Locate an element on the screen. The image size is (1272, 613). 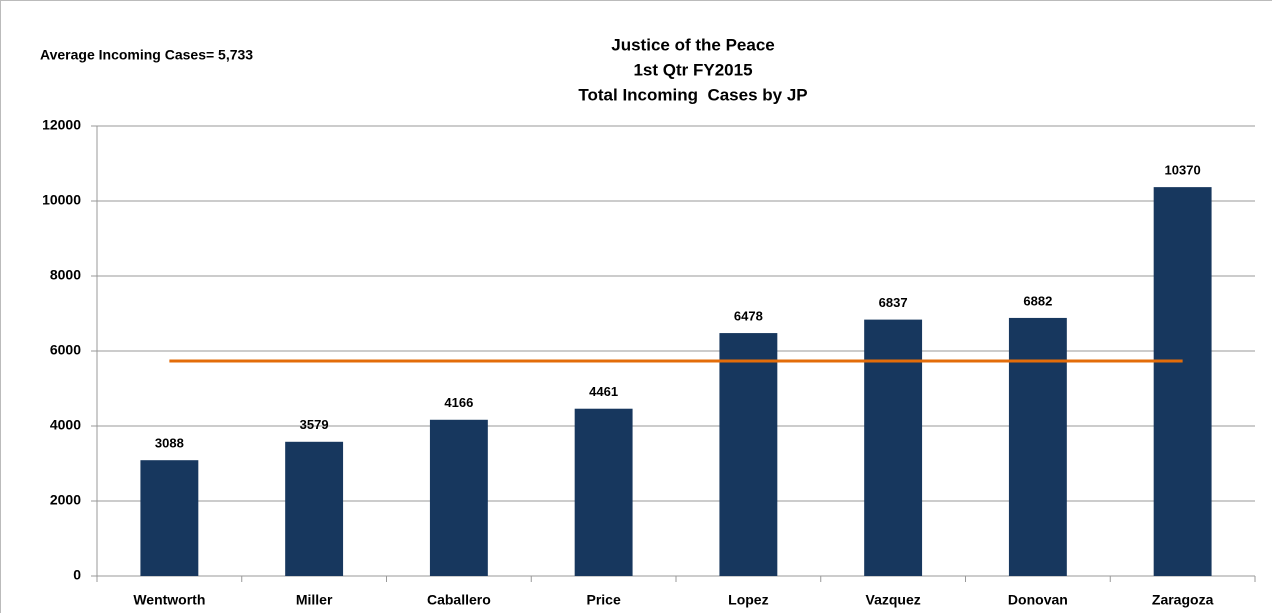
data-label: 4166 is located at coordinates (458, 402).